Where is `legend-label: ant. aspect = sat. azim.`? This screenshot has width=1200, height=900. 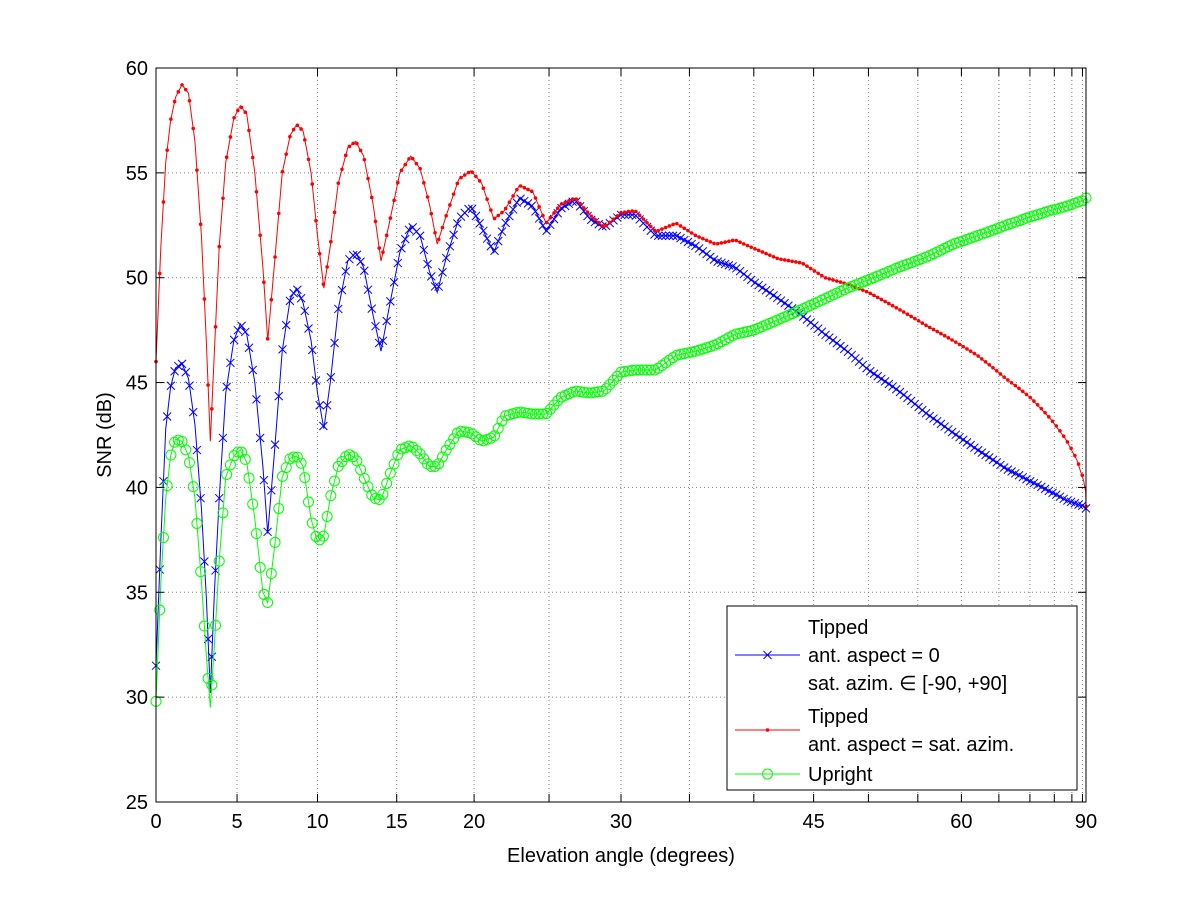 legend-label: ant. aspect = sat. azim. is located at coordinates (911, 745).